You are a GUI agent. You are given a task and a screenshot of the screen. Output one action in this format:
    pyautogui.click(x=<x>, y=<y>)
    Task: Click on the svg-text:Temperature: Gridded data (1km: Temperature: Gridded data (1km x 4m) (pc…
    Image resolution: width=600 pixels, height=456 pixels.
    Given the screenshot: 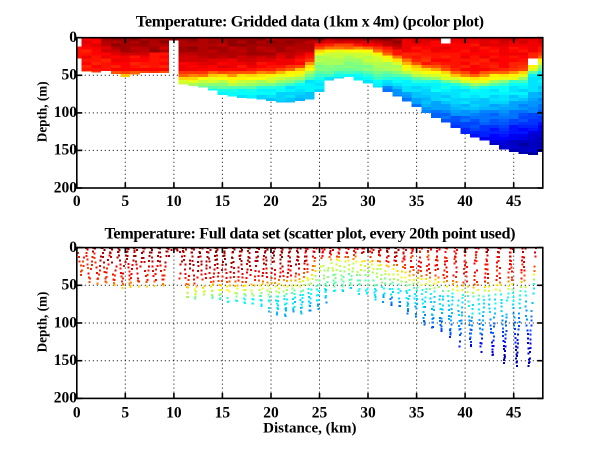 What is the action you would take?
    pyautogui.click(x=310, y=21)
    